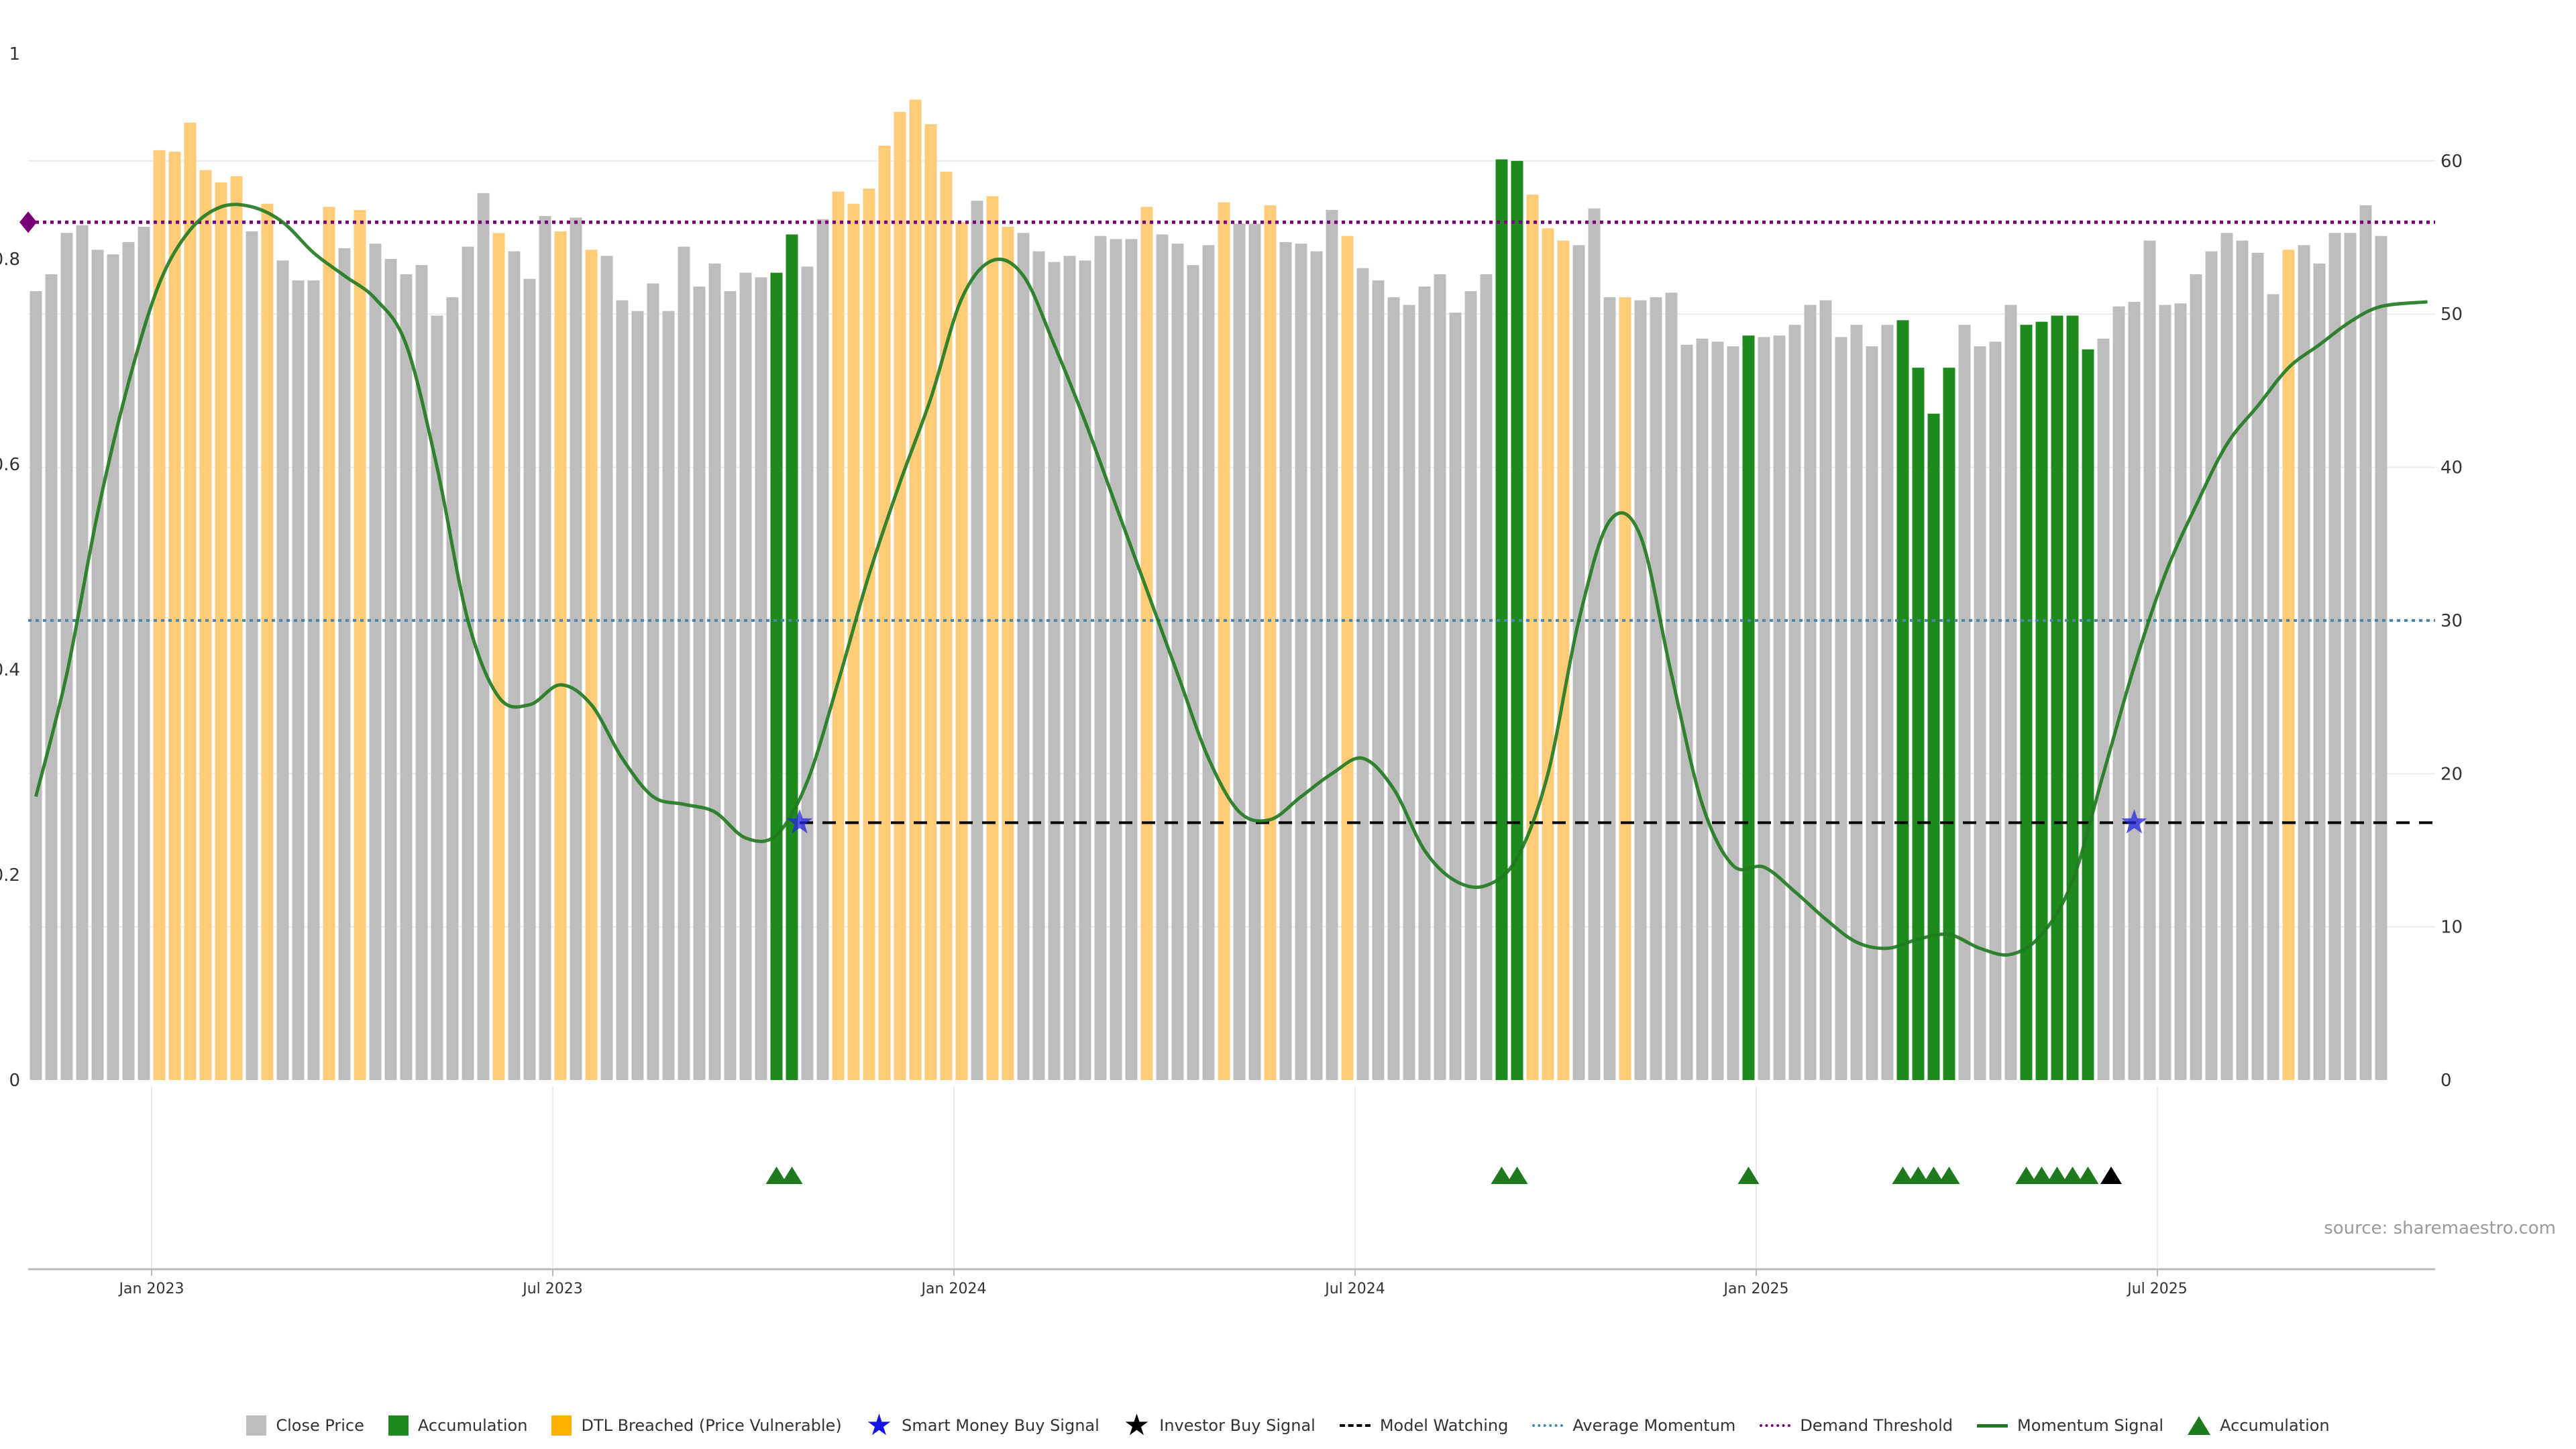 The width and height of the screenshot is (2576, 1449). I want to click on left-tick-label: 0, so click(14, 1081).